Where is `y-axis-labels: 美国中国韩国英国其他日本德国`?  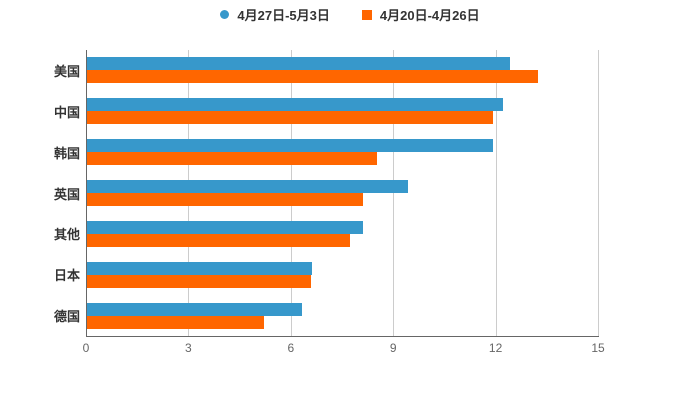 y-axis-labels: 美国中国韩国英国其他日本德国 is located at coordinates (40, 193).